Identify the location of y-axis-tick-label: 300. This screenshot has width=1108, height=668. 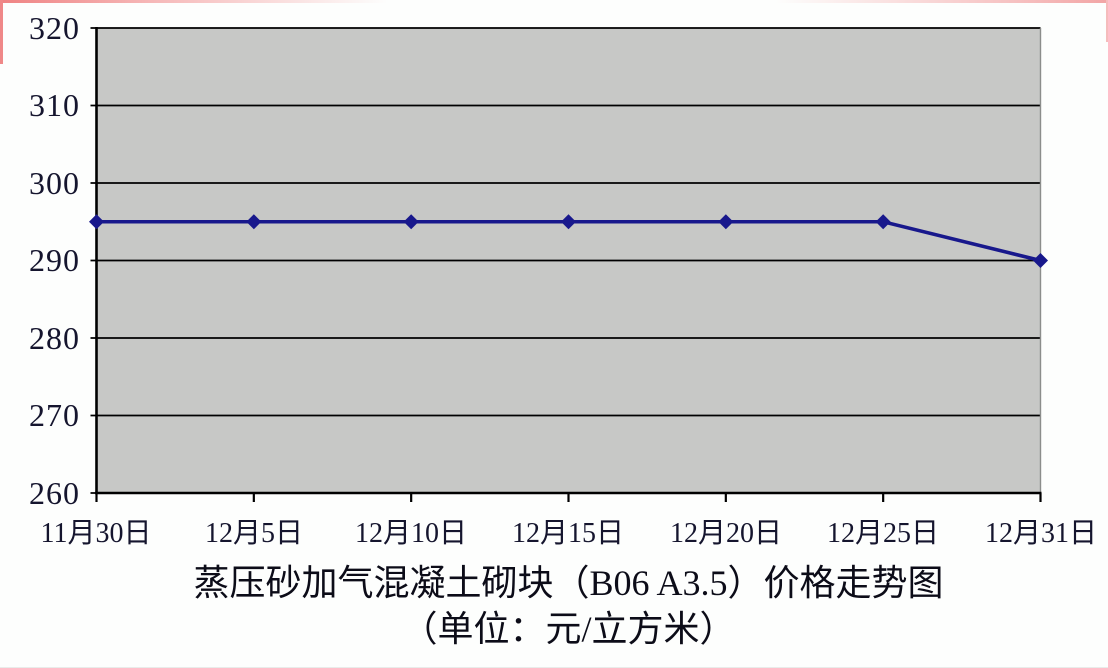
(54, 183).